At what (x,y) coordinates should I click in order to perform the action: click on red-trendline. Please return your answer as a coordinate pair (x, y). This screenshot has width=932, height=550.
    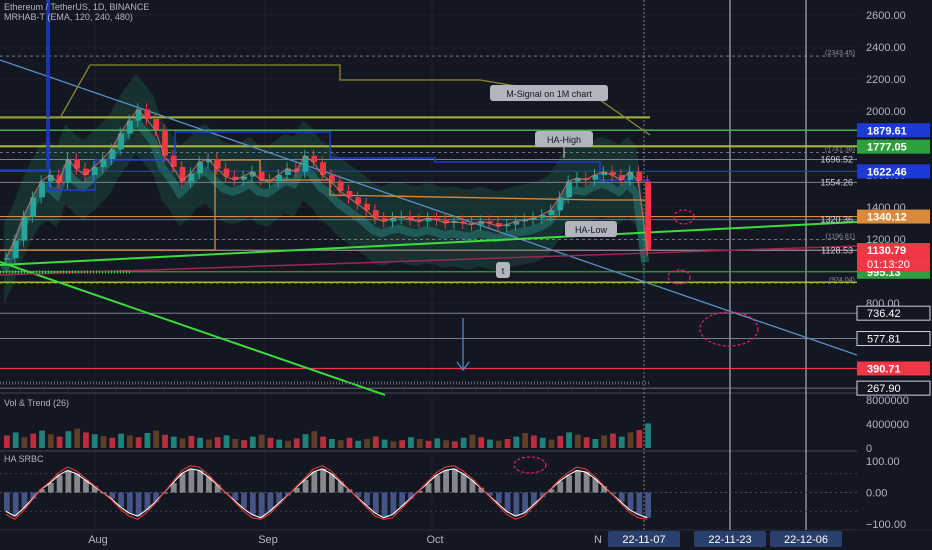
    Looking at the image, I should click on (429, 260).